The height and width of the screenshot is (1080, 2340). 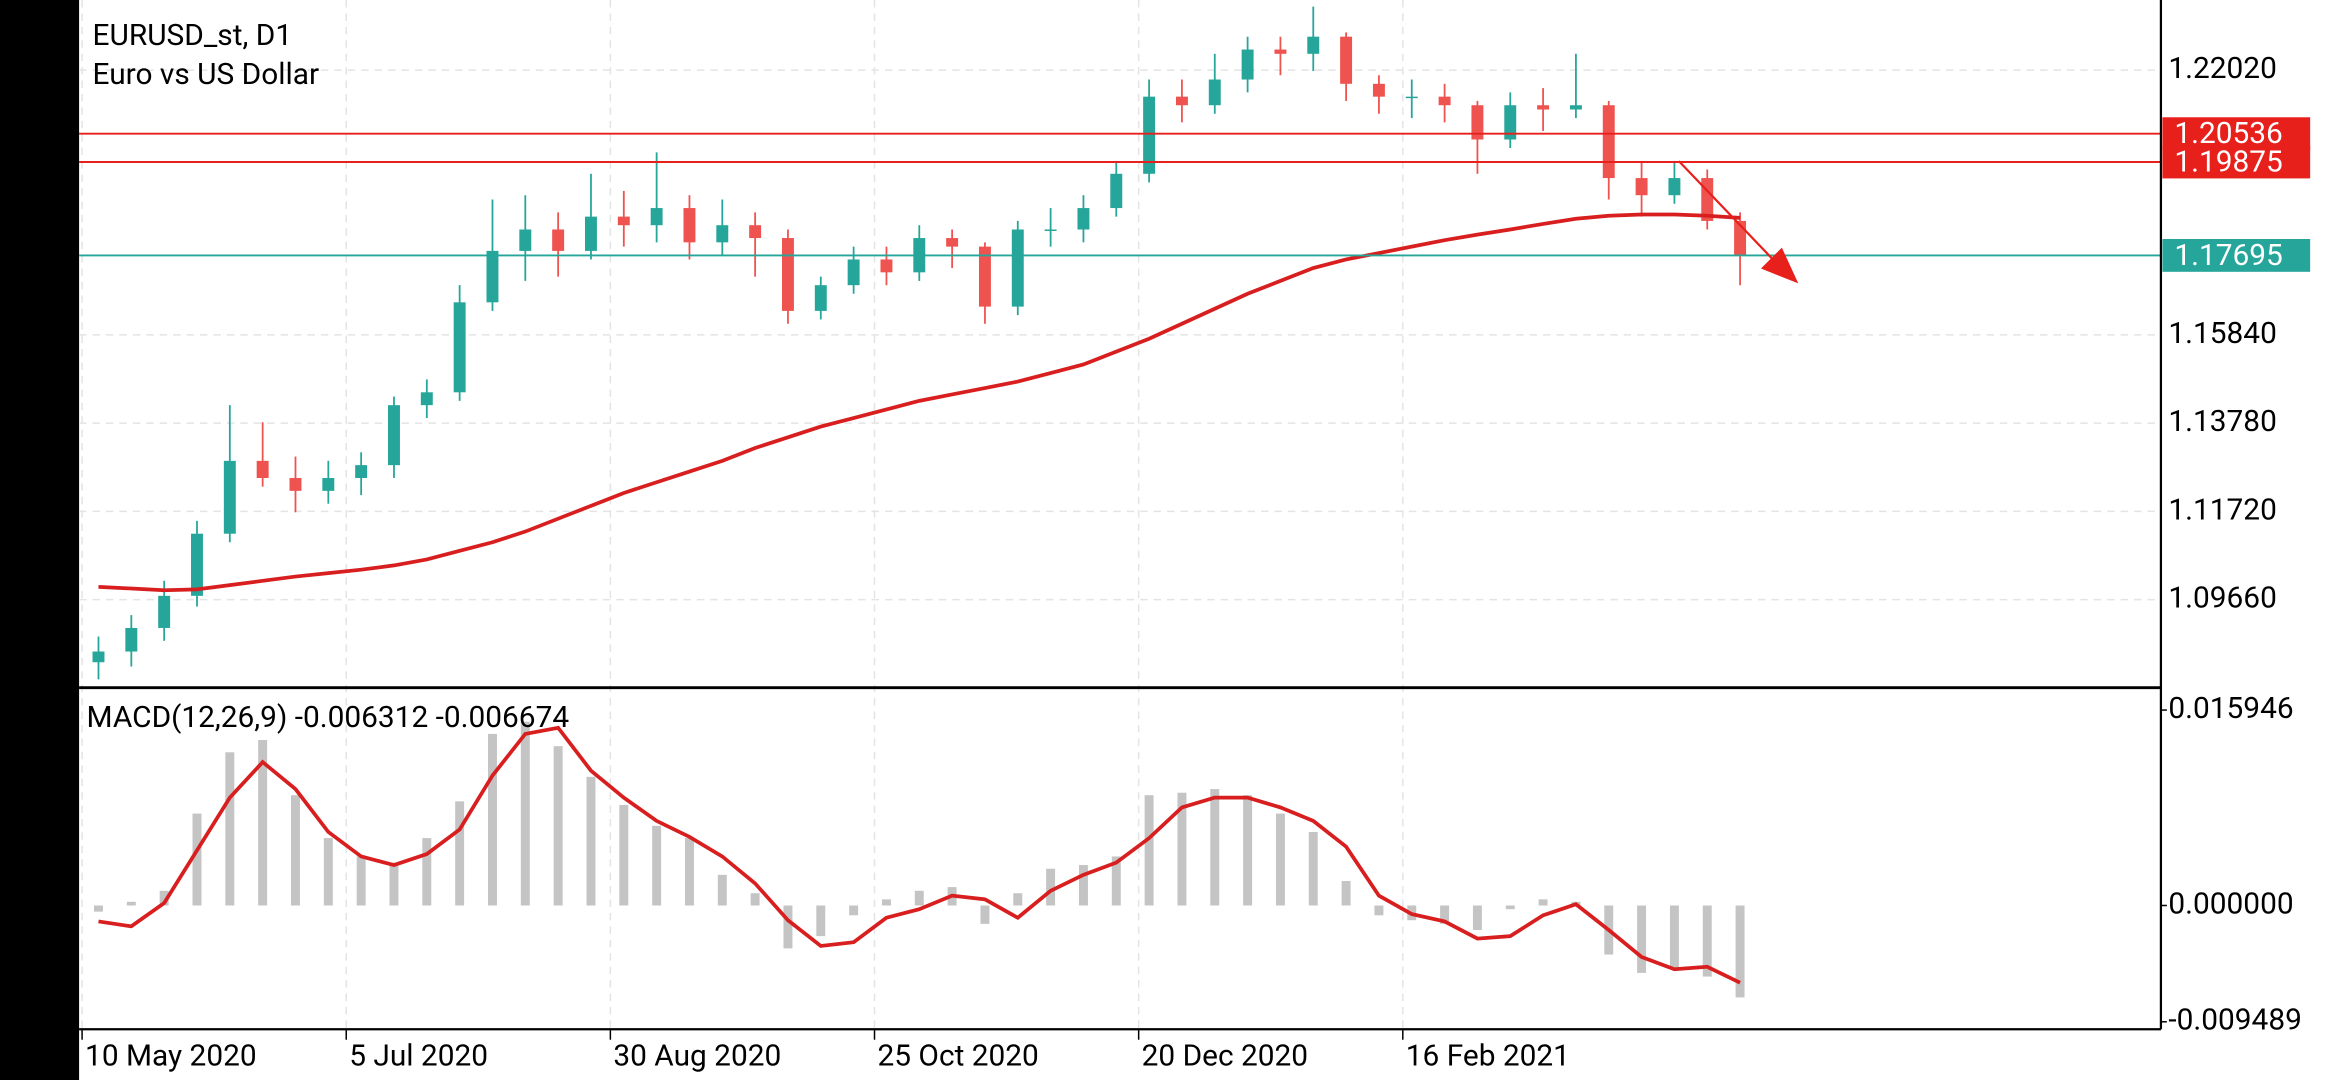 What do you see at coordinates (2228, 161) in the screenshot?
I see `price-level-label: 1.19875` at bounding box center [2228, 161].